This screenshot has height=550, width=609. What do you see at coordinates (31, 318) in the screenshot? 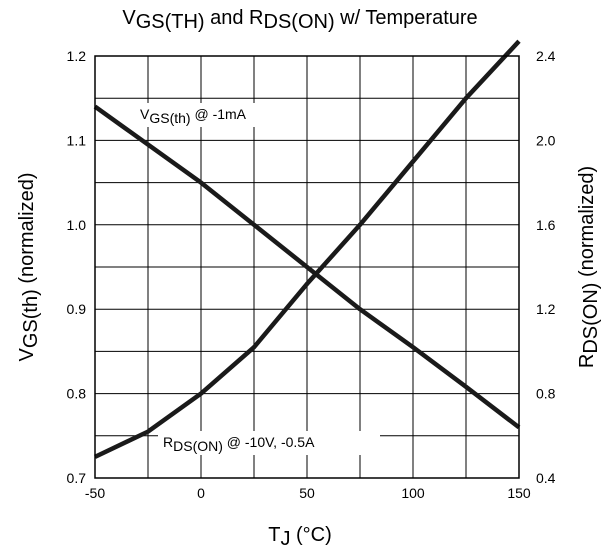
I see `y-left-axis-label-part-1: GS(th)` at bounding box center [31, 318].